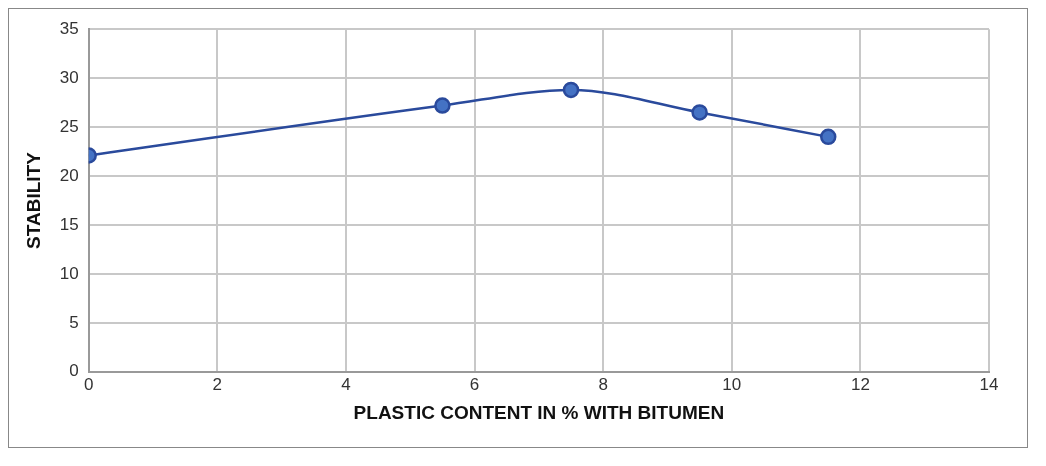 This screenshot has width=1046, height=466. Describe the element at coordinates (88, 384) in the screenshot. I see `x-tick-label: 0` at that location.